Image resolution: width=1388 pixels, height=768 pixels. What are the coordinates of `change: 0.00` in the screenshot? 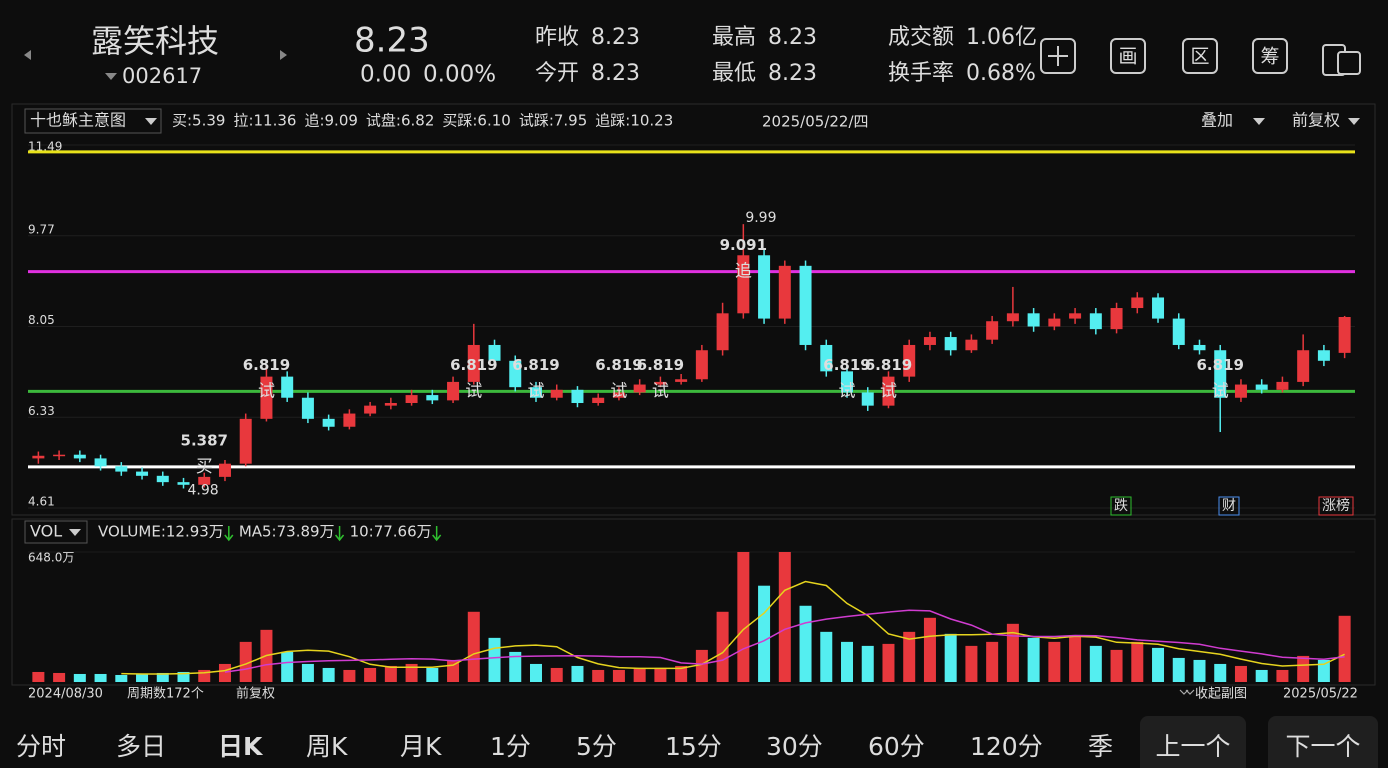 It's located at (385, 75).